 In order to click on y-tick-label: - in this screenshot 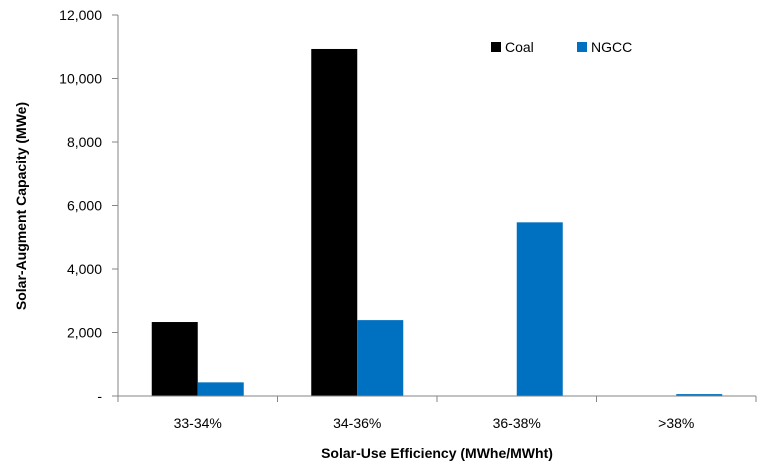, I will do `click(99, 396)`.